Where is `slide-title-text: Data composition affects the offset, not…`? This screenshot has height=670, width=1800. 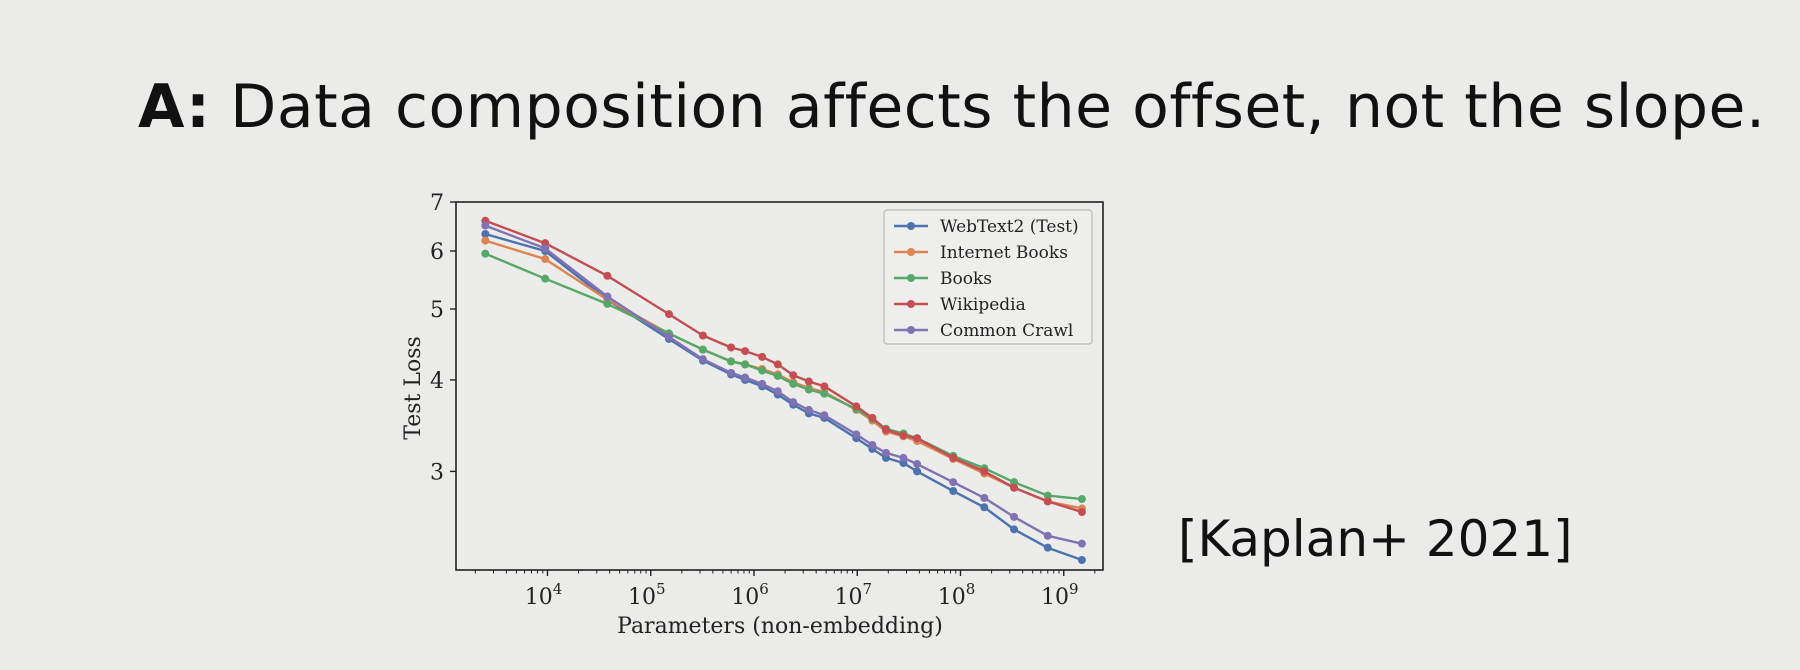
slide-title-text: Data composition affects the offset, not… is located at coordinates (998, 107).